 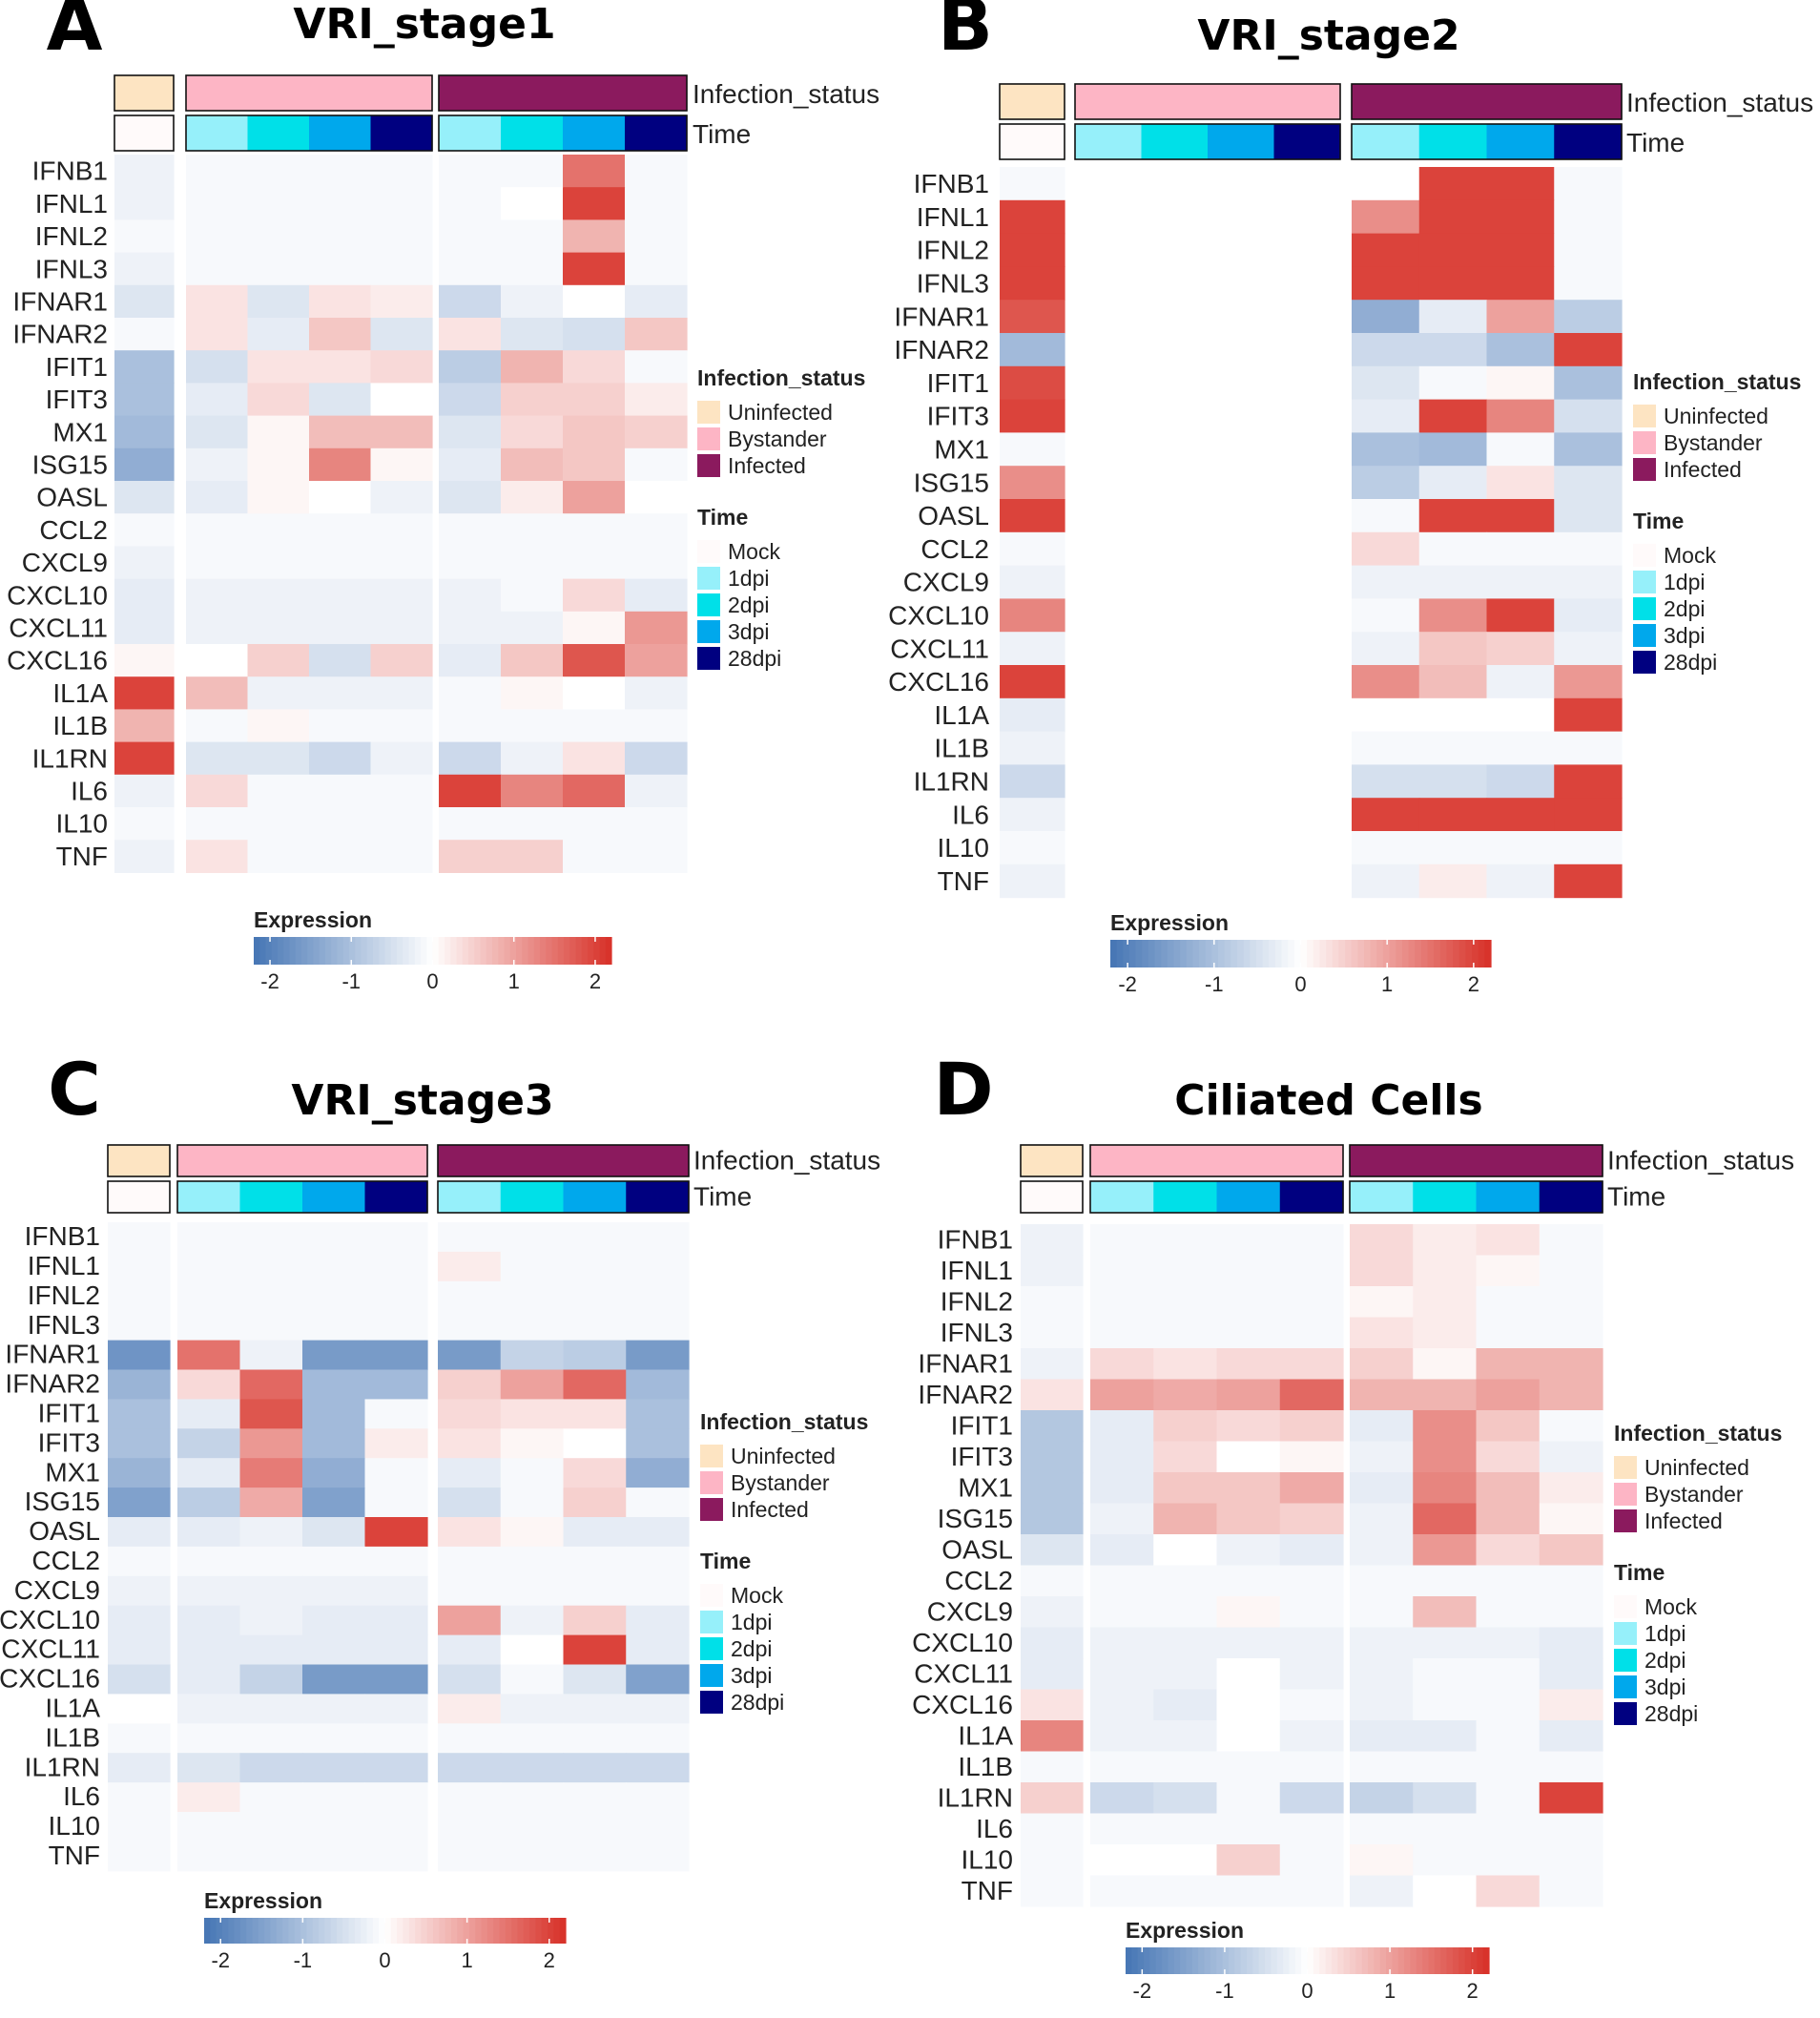 What do you see at coordinates (303, 1960) in the screenshot?
I see `colorbar-tick-label: -1` at bounding box center [303, 1960].